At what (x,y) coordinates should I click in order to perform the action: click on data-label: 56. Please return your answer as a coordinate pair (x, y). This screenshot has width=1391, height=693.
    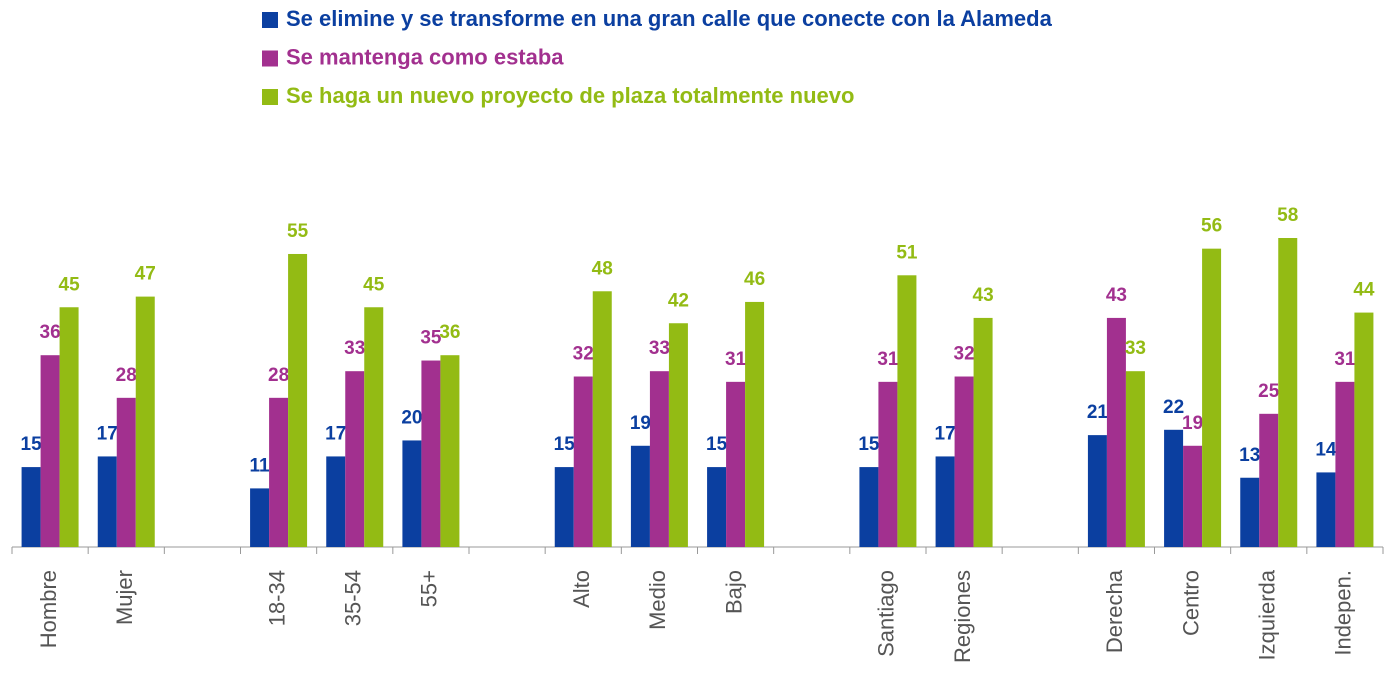
    Looking at the image, I should click on (1211, 226).